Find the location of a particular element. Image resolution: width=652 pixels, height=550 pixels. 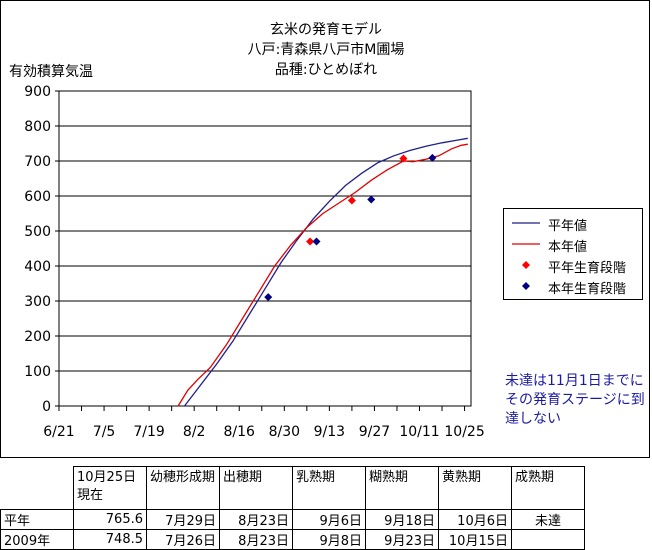

table-header-row: 10月25日現在 幼穂形成期 出穂期 乳熟期 糊熟期 黄熟期 成熟期 is located at coordinates (292, 488).